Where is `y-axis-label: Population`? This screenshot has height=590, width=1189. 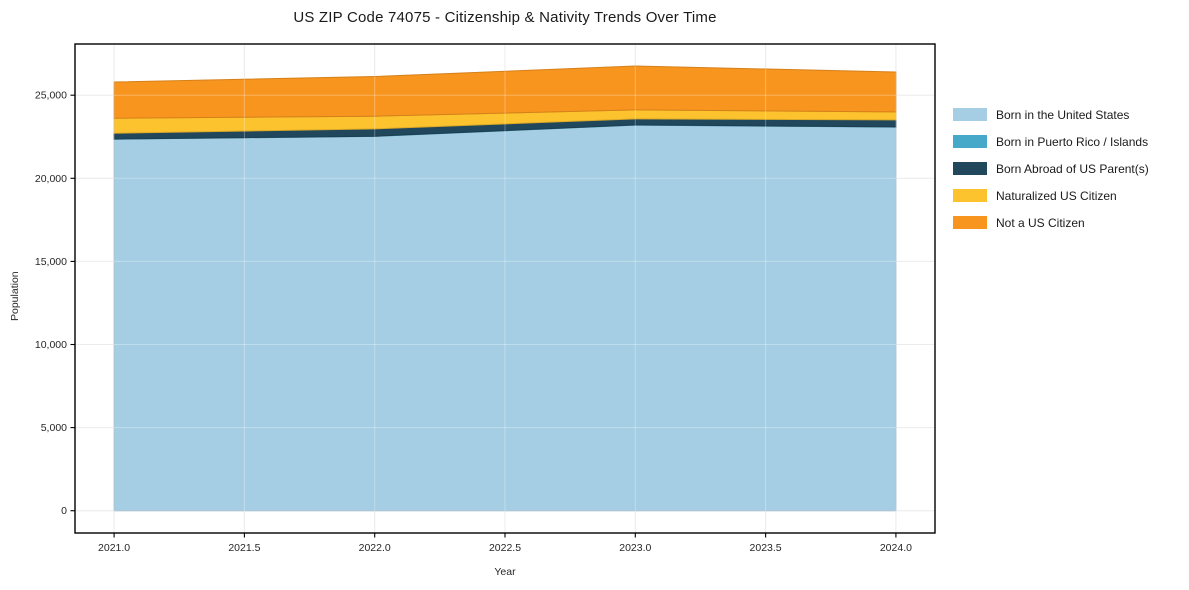
y-axis-label: Population is located at coordinates (15, 296).